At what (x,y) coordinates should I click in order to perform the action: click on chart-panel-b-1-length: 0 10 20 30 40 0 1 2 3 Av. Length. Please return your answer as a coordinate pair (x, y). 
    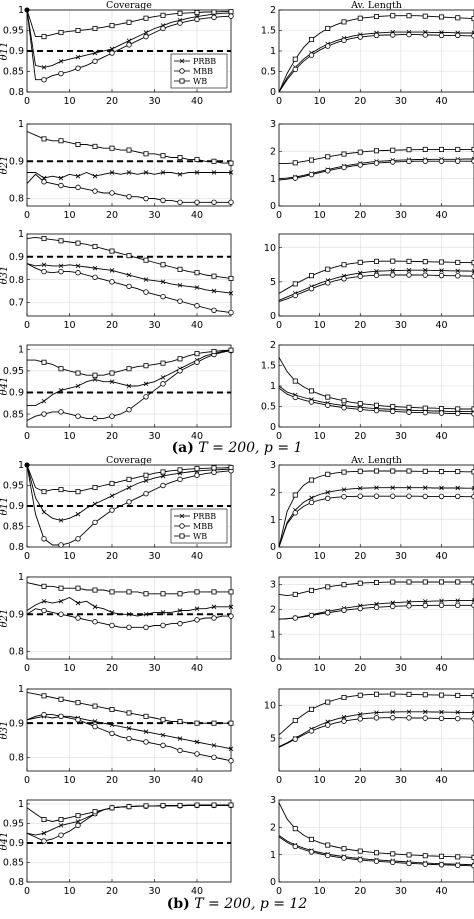
    Looking at the image, I should click on (372, 508).